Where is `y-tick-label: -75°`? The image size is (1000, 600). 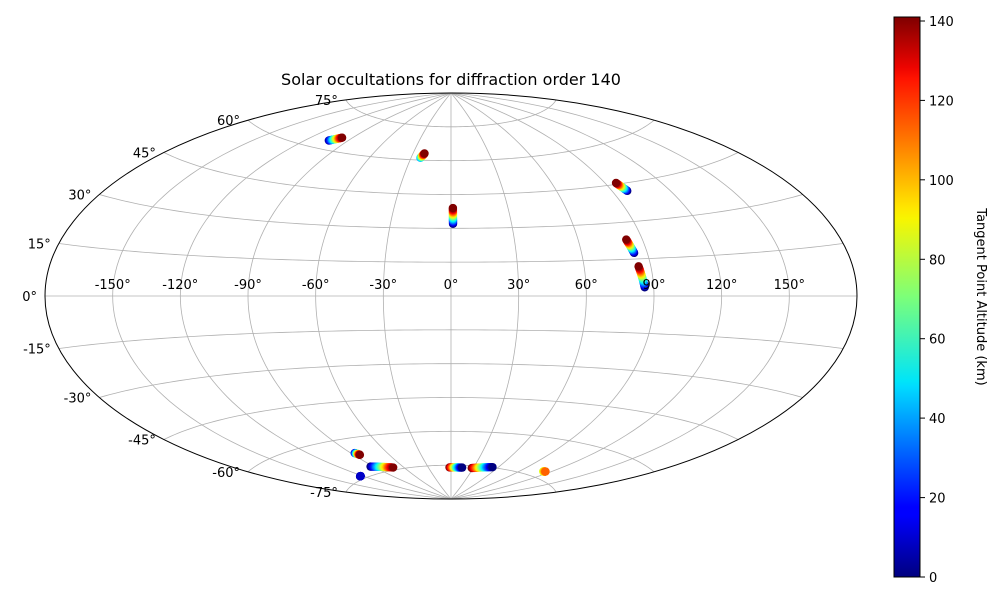 y-tick-label: -75° is located at coordinates (324, 493).